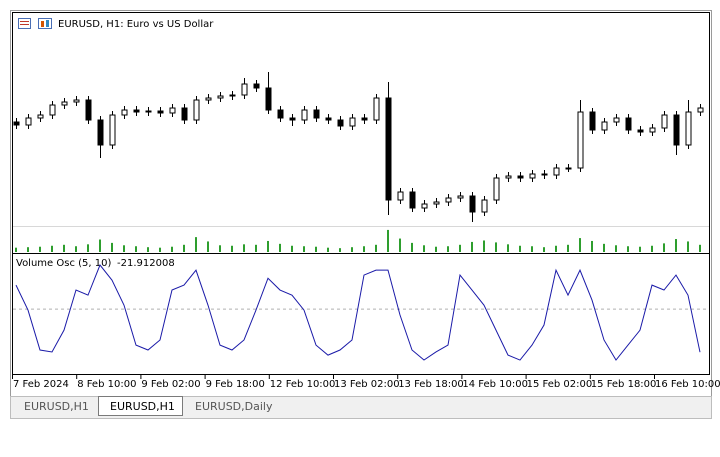  Describe the element at coordinates (687, 384) in the screenshot. I see `x-tick-label: 16 Feb 10:00` at that location.